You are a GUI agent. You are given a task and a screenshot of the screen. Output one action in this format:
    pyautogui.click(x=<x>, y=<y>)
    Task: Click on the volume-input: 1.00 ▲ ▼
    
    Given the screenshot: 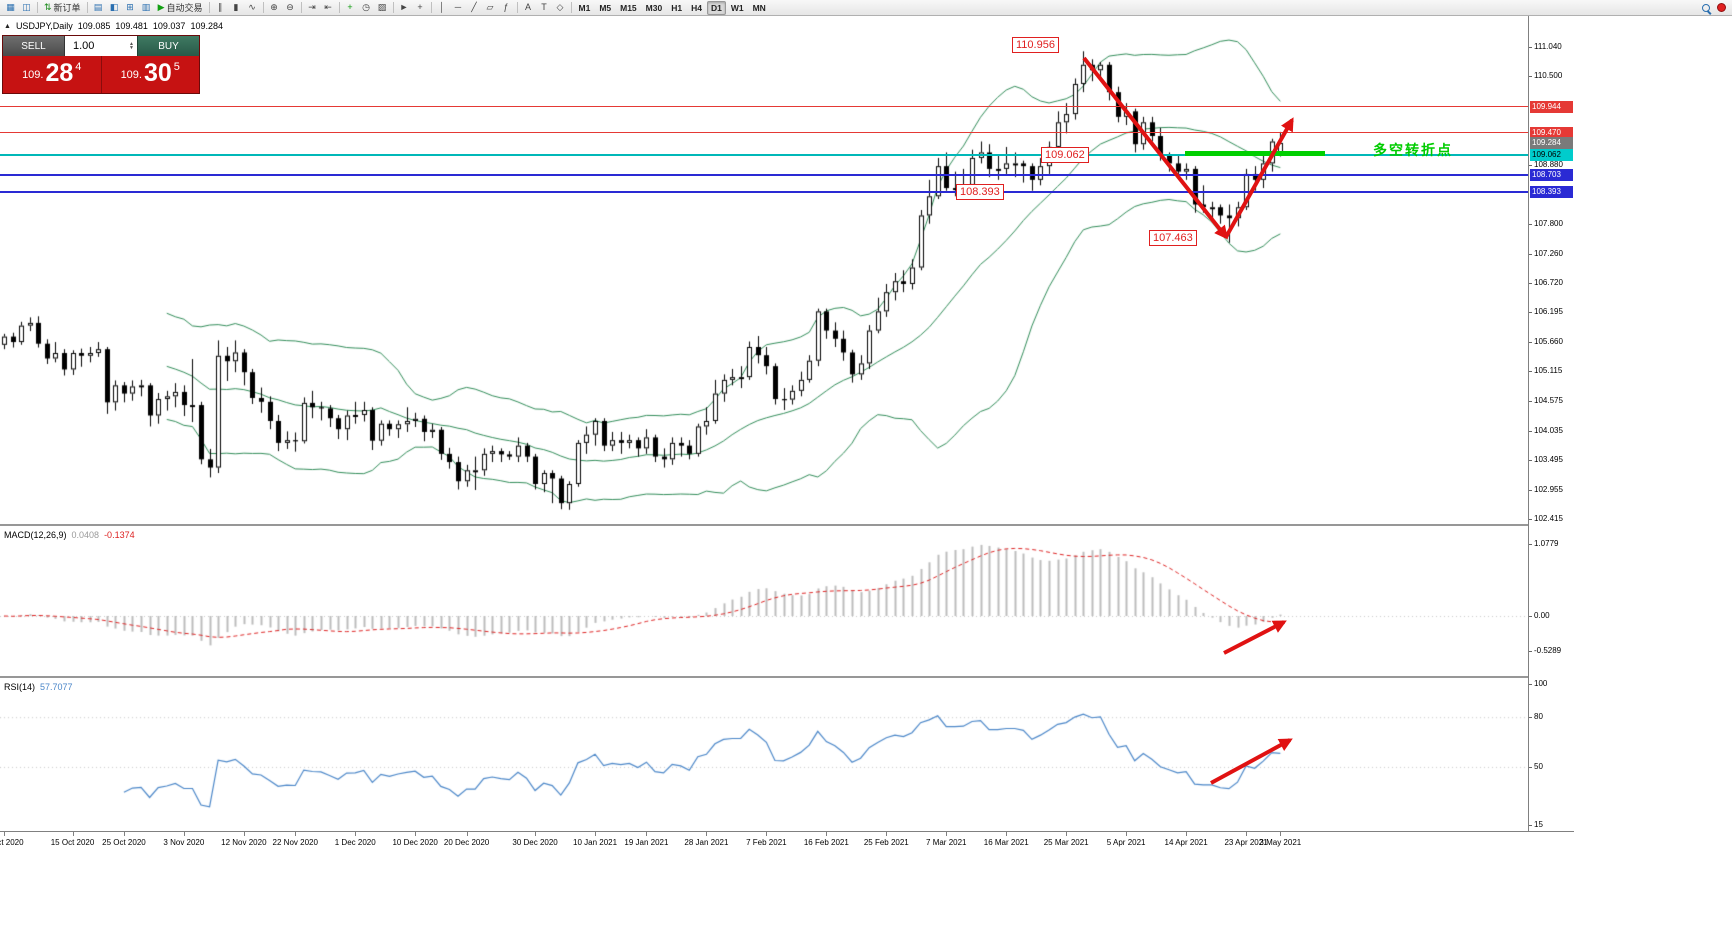 What is the action you would take?
    pyautogui.click(x=101, y=46)
    